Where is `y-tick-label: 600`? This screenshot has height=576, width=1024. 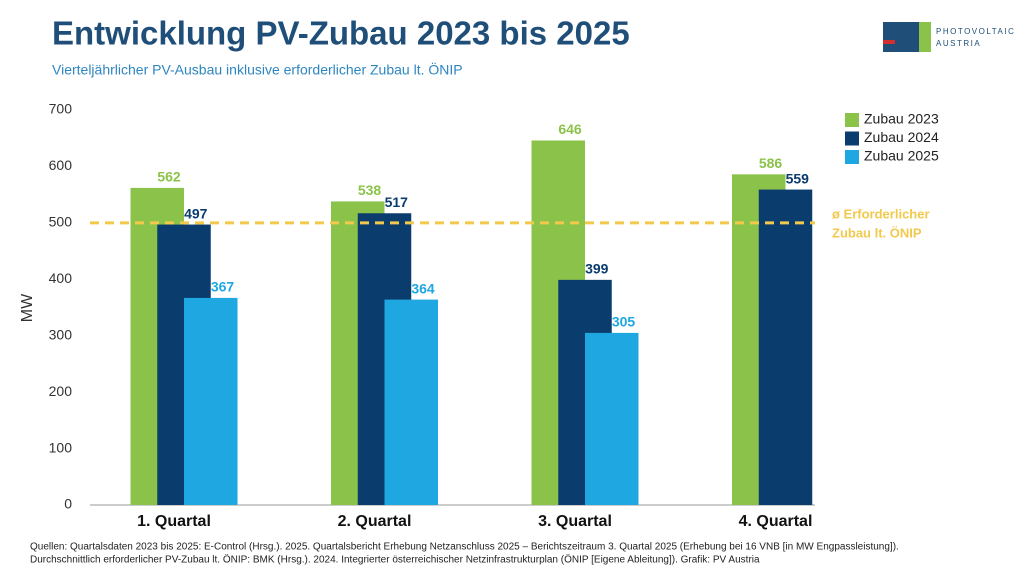
y-tick-label: 600 is located at coordinates (61, 165).